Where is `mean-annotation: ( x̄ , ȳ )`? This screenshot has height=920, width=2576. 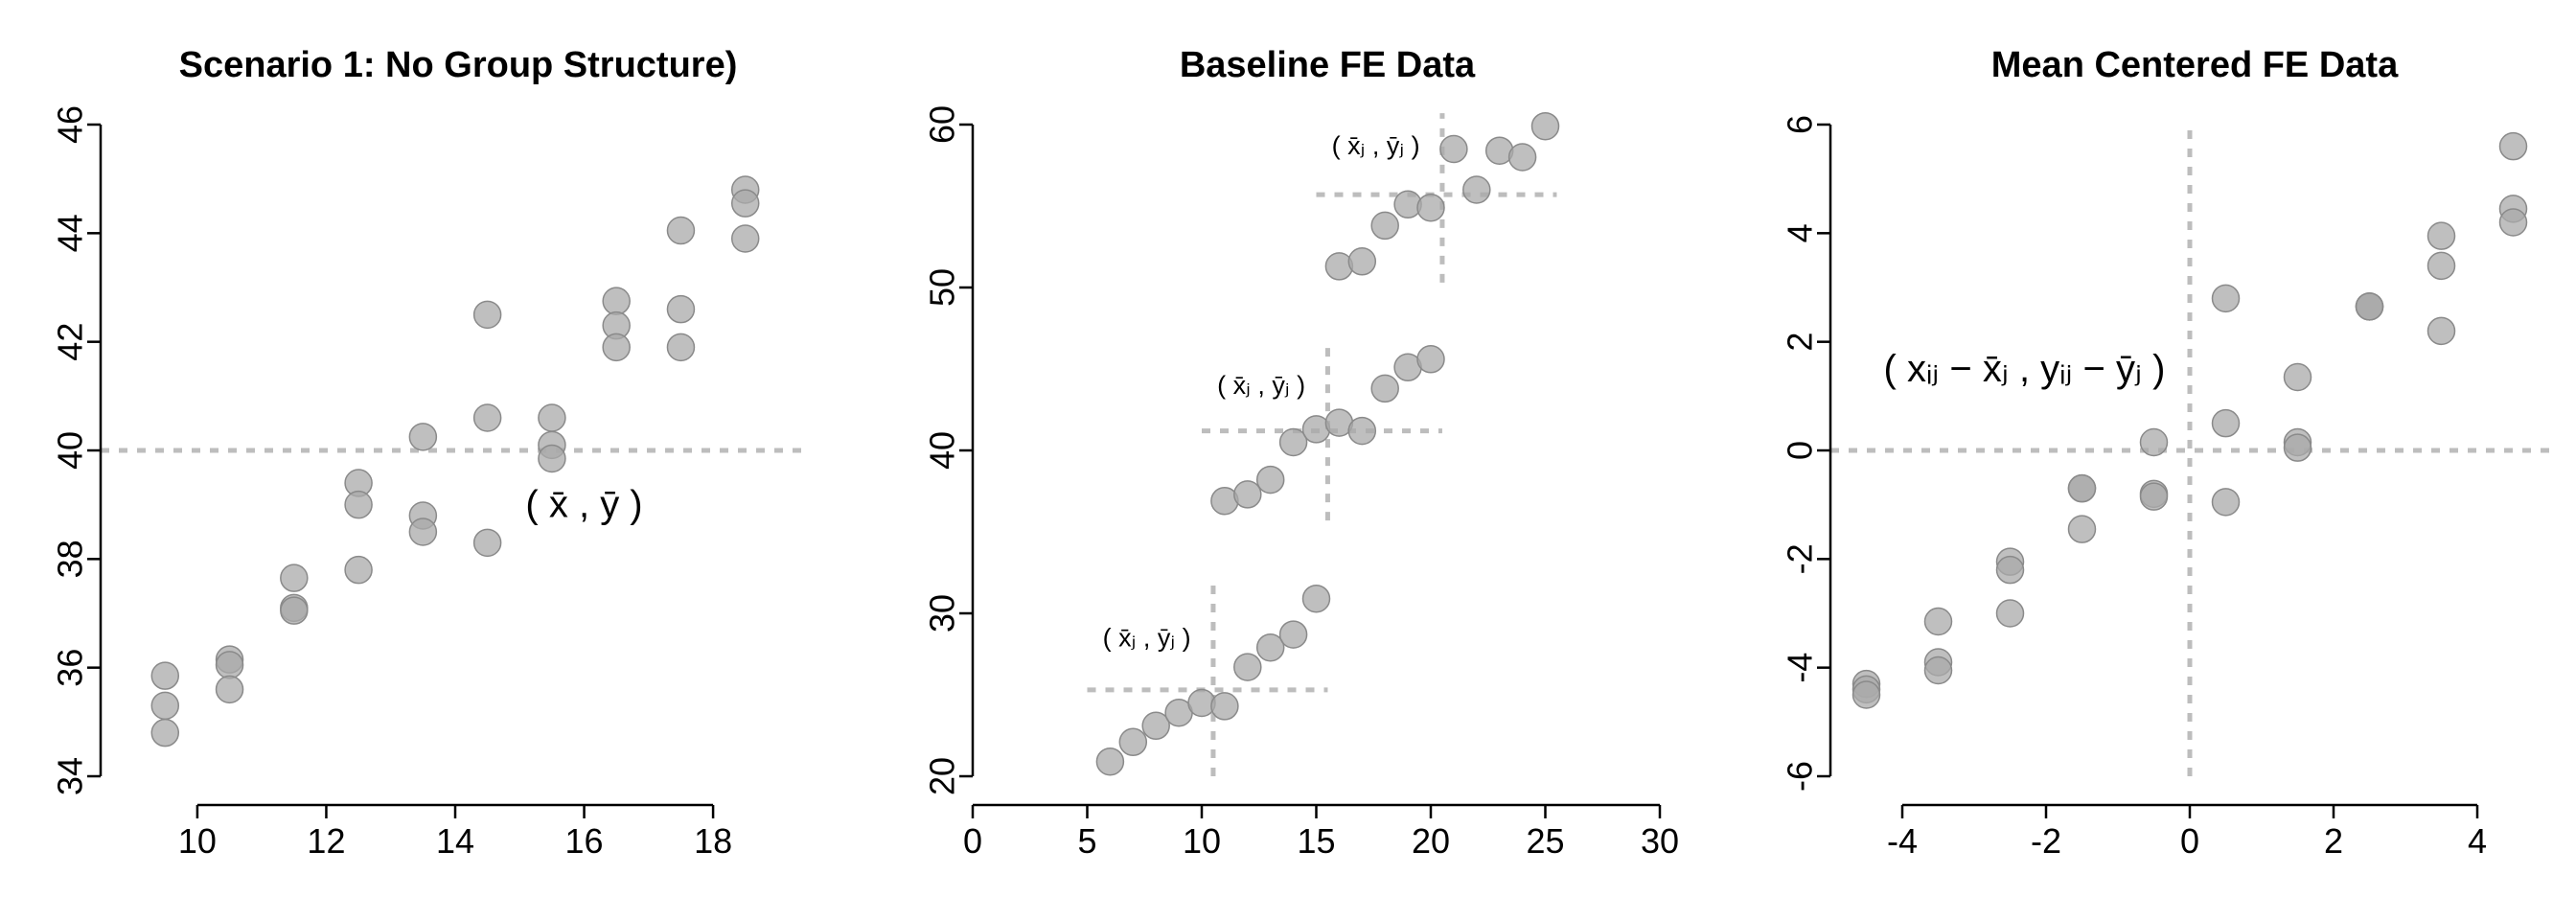 mean-annotation: ( x̄ , ȳ ) is located at coordinates (583, 505).